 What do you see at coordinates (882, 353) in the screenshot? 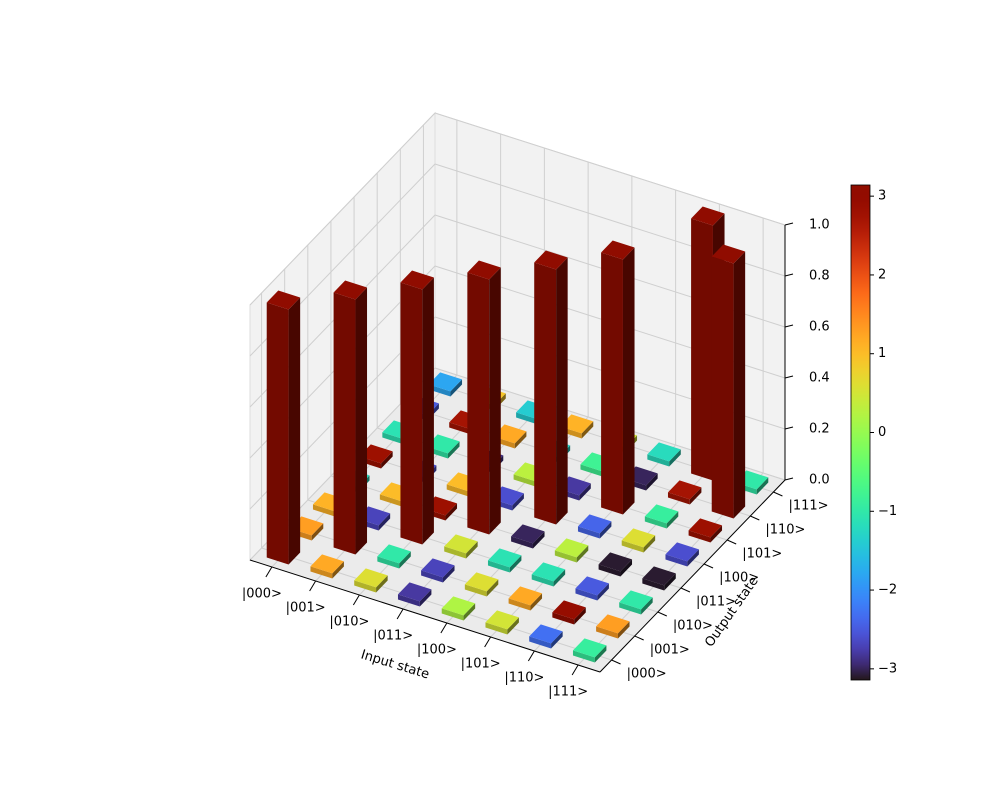
I see `colorbar-tick-label: 1` at bounding box center [882, 353].